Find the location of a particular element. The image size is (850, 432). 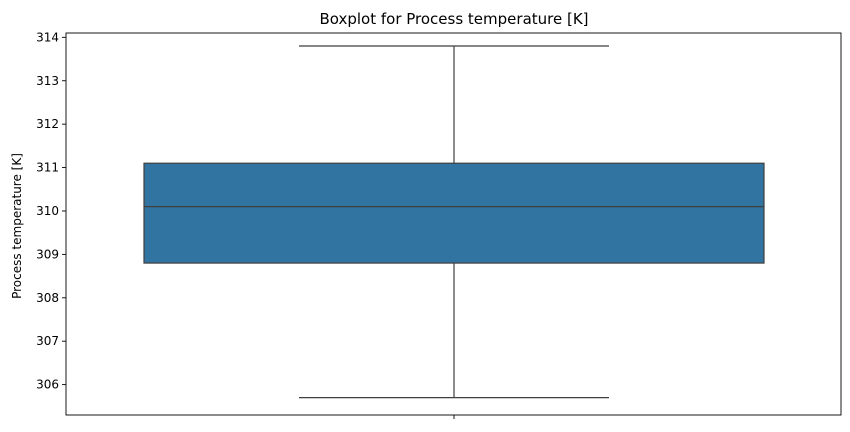

y-tick-label: 307 is located at coordinates (47, 341).